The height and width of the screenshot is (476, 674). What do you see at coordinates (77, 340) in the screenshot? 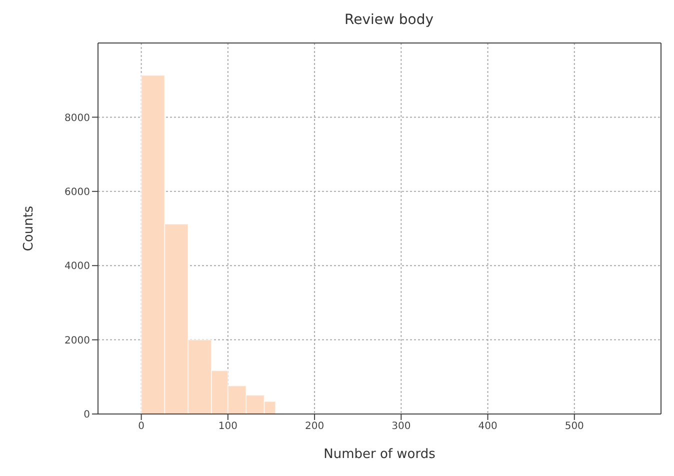
I see `y-tick-label: 2000` at bounding box center [77, 340].